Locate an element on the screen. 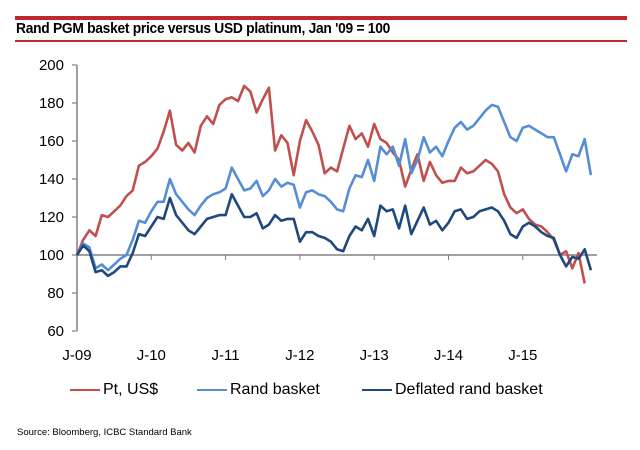  x-tick-label: J-13 is located at coordinates (374, 355).